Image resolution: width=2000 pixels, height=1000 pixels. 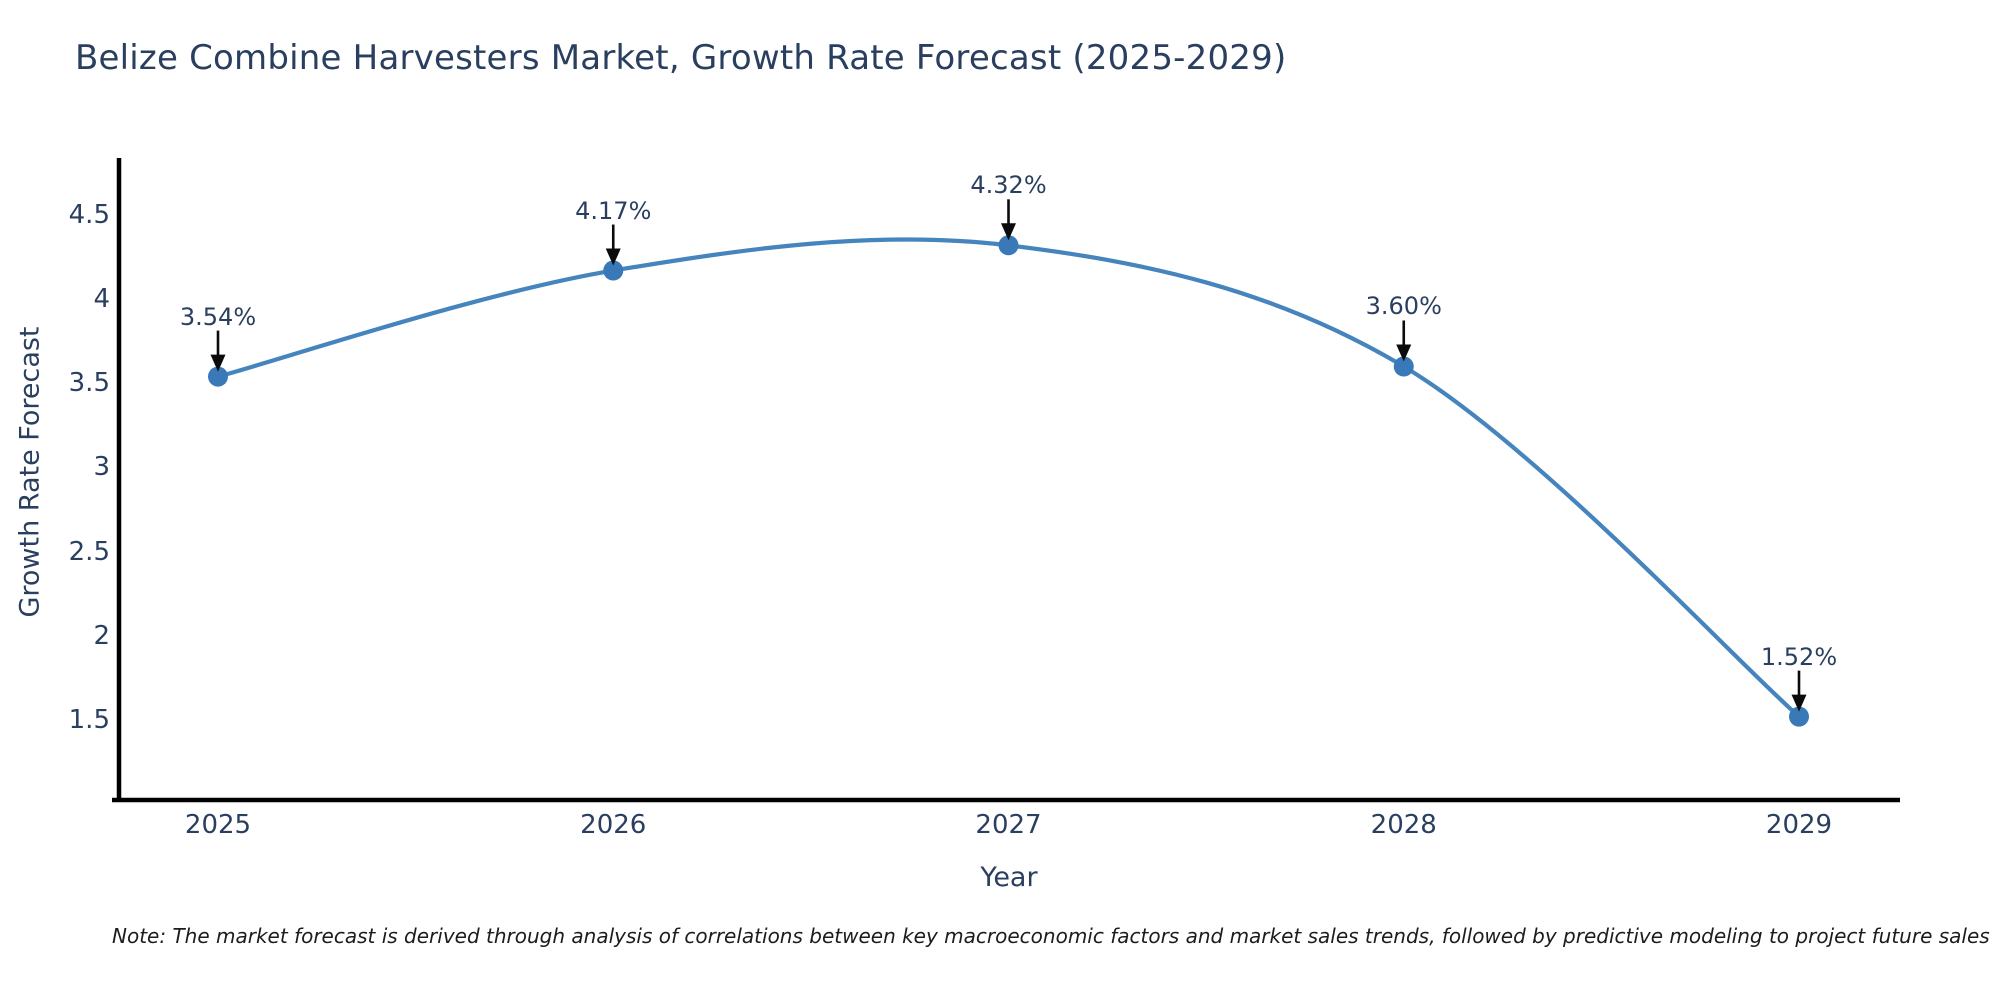 What do you see at coordinates (30, 472) in the screenshot?
I see `y-axis-title: Growth Rate Forecast` at bounding box center [30, 472].